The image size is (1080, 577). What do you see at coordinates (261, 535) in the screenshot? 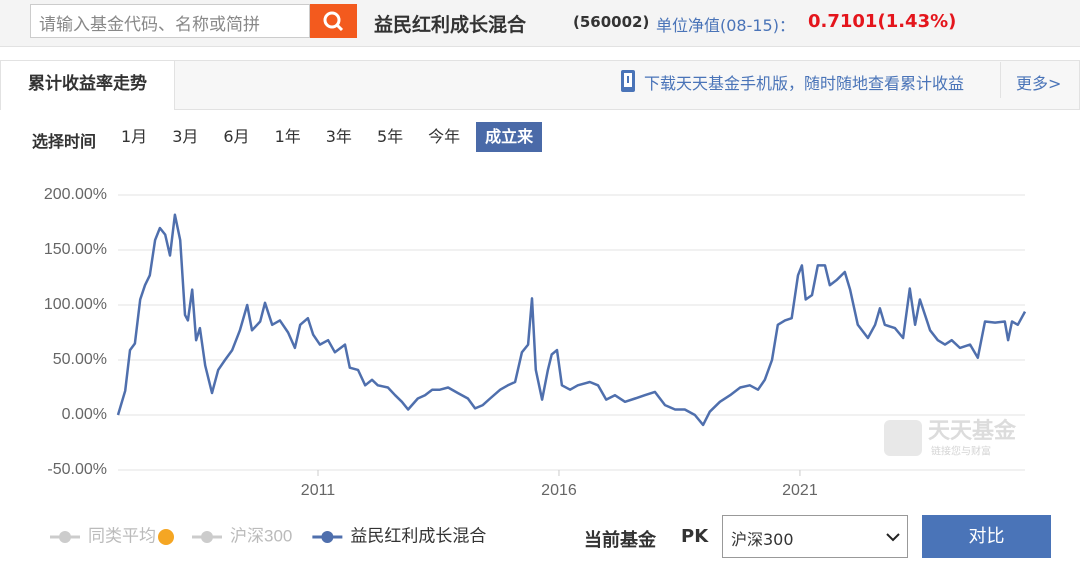
I see `legend-label: 沪深300` at bounding box center [261, 535].